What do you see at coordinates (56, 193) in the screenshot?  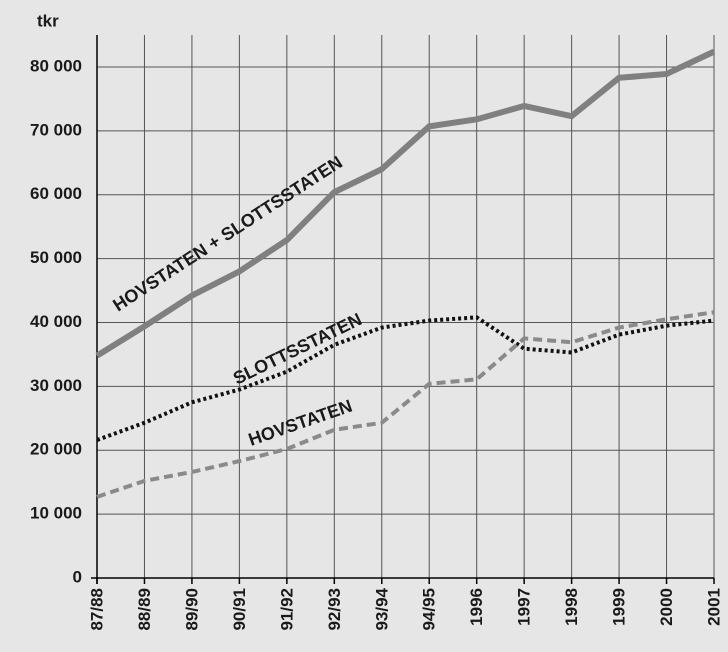 I see `y-tick-label: 60 000` at bounding box center [56, 193].